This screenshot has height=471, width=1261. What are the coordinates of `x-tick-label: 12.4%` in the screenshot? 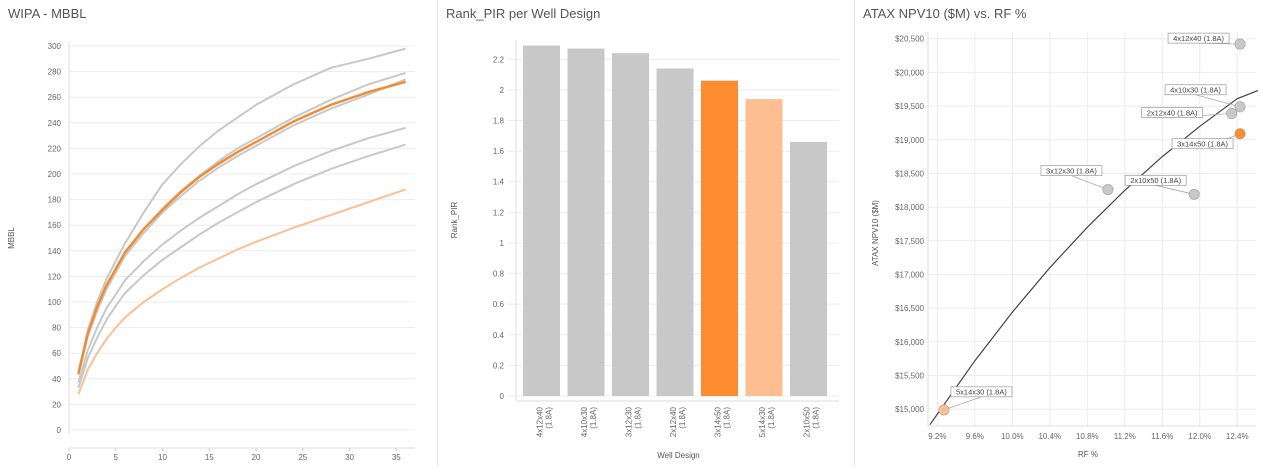 It's located at (1237, 436).